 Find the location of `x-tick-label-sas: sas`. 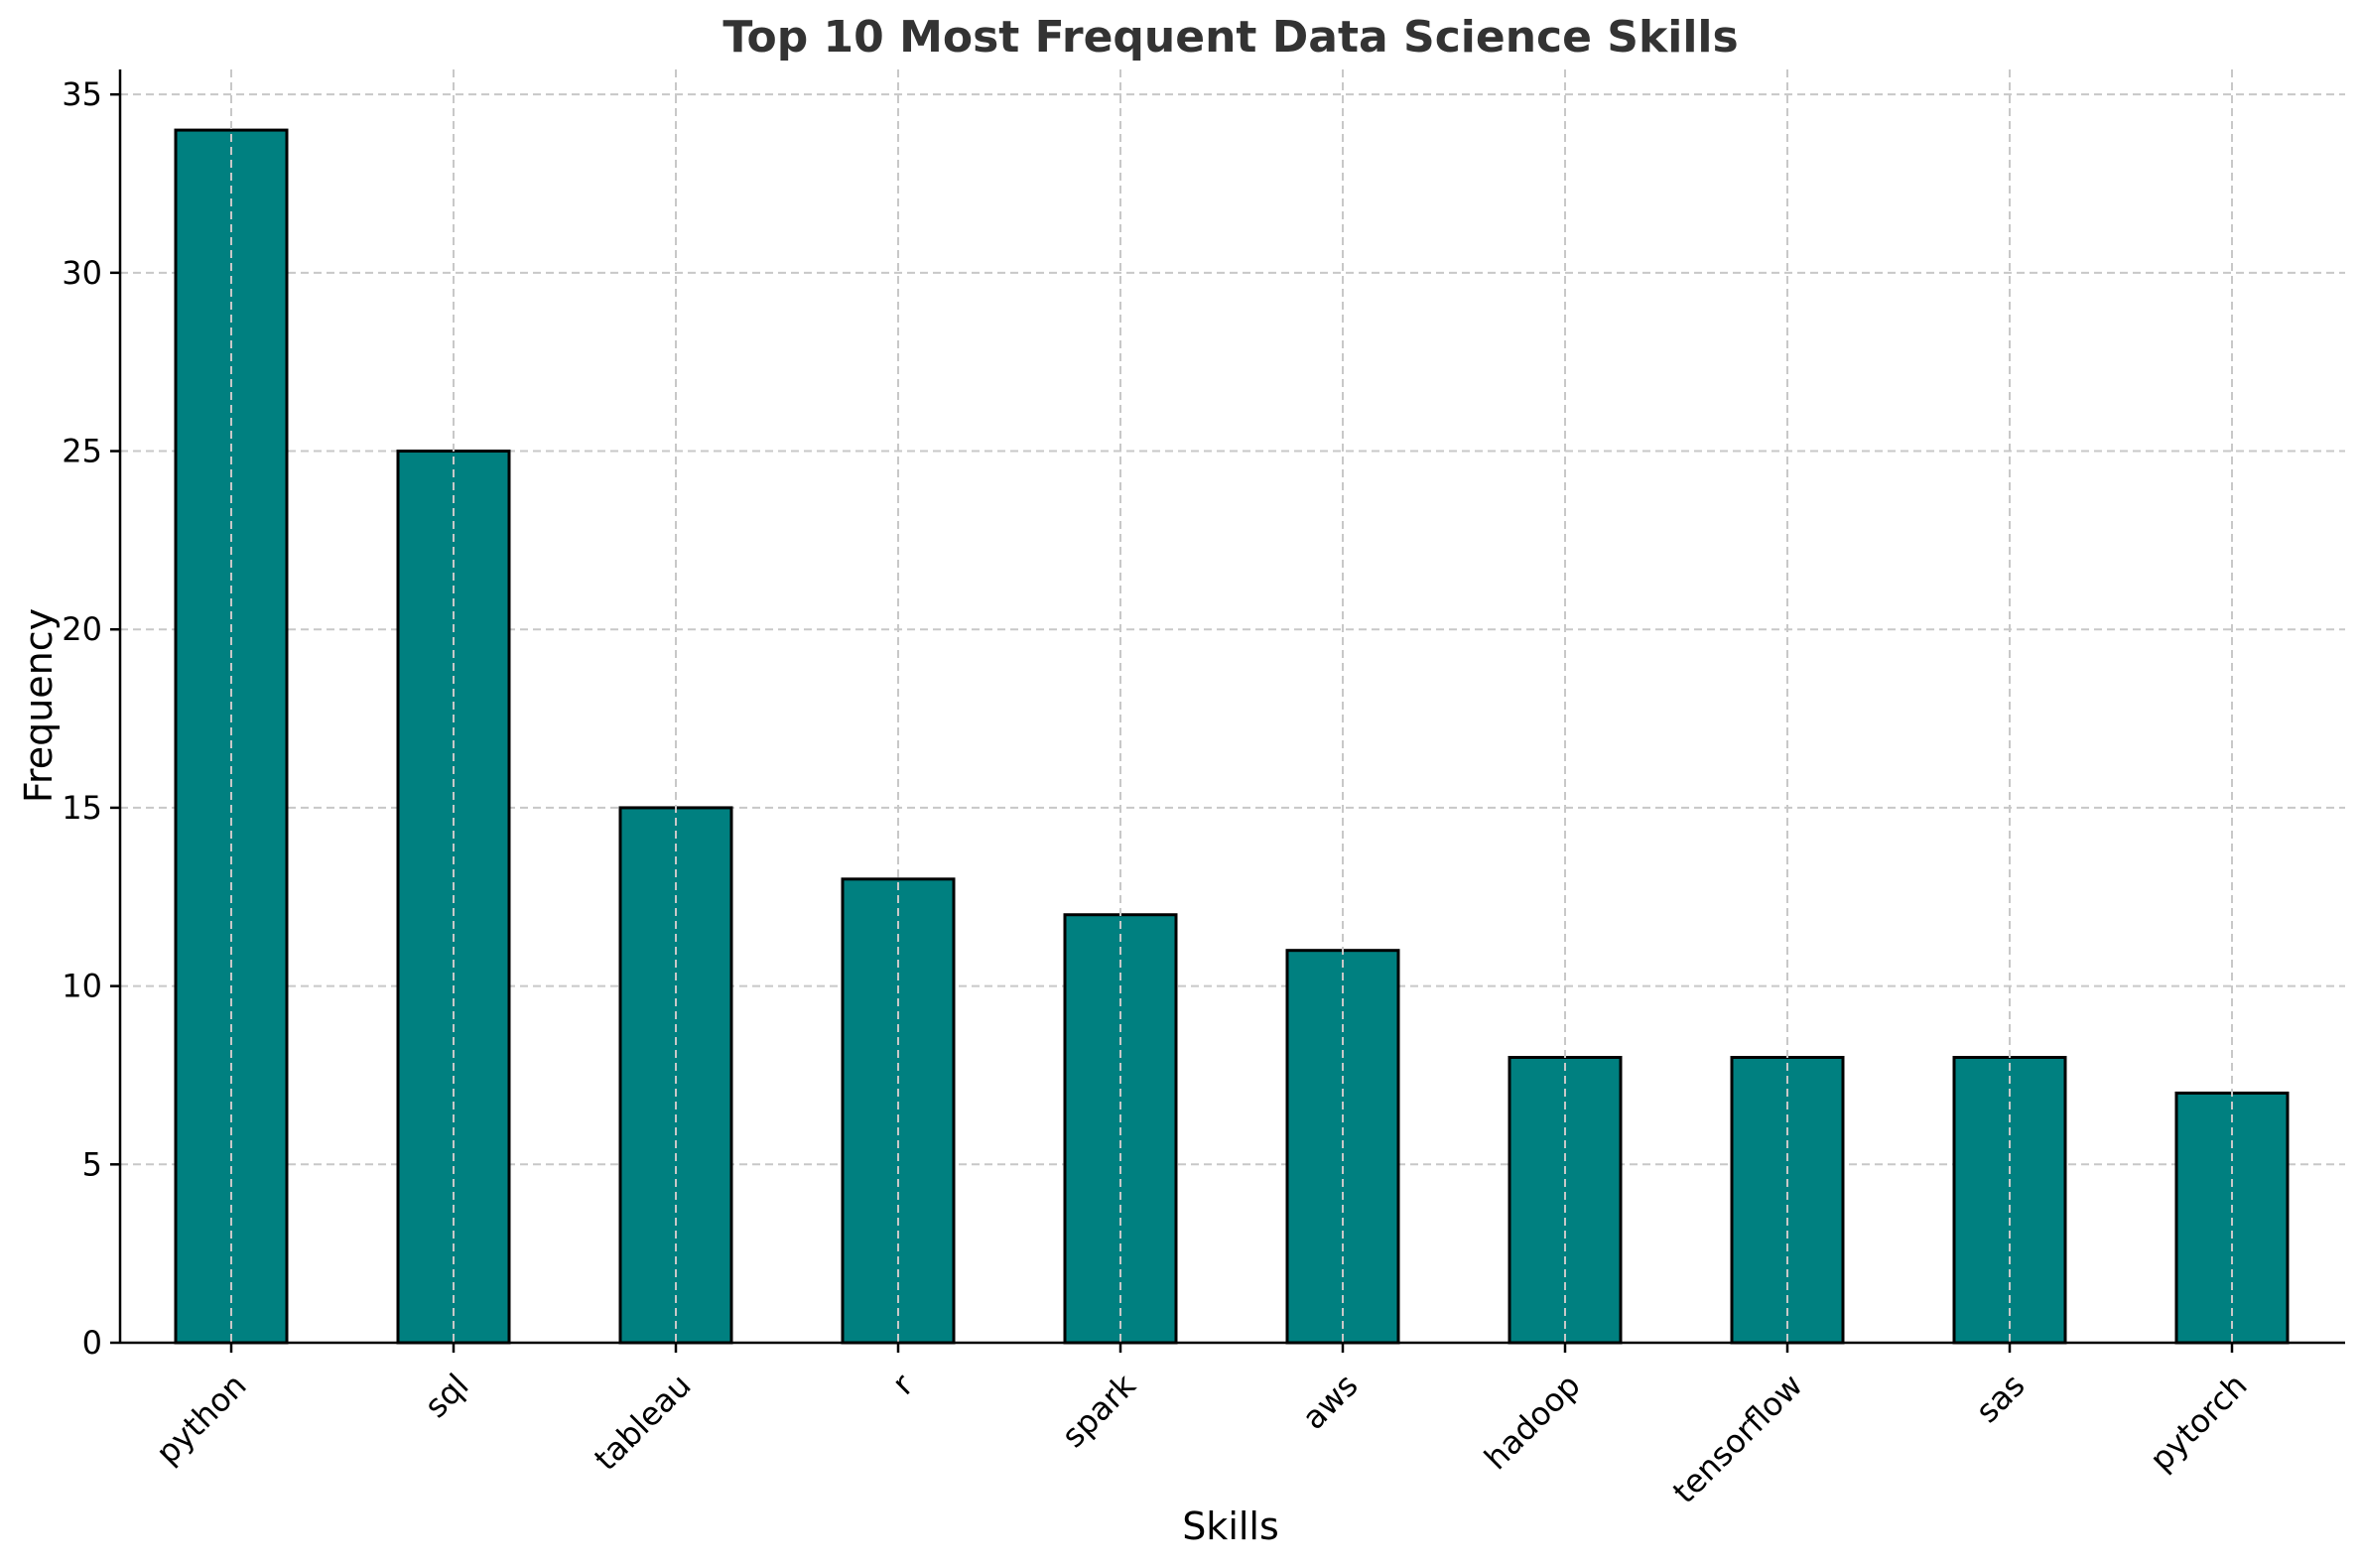

x-tick-label-sas: sas is located at coordinates (2000, 1398).